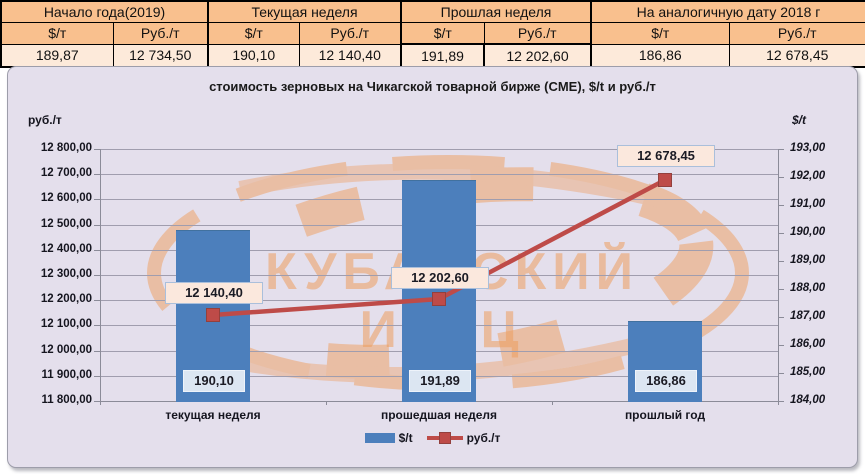 This screenshot has height=474, width=865. What do you see at coordinates (104, 11) in the screenshot?
I see `period-header: Начало года(2019)` at bounding box center [104, 11].